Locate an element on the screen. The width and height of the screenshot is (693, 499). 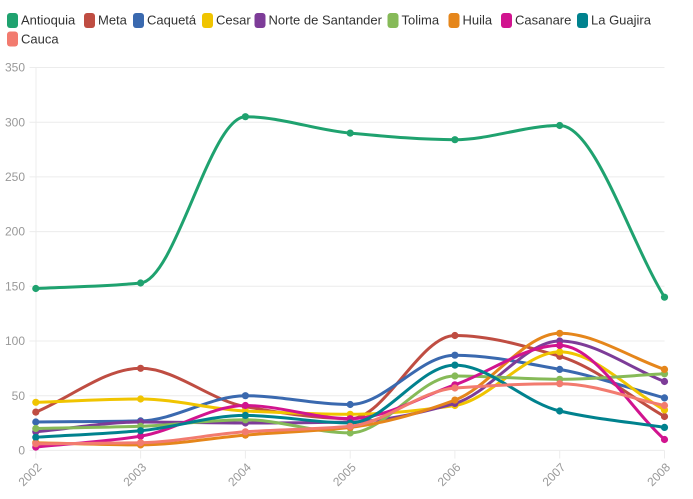
svg-text: Cauca is located at coordinates (40, 39).